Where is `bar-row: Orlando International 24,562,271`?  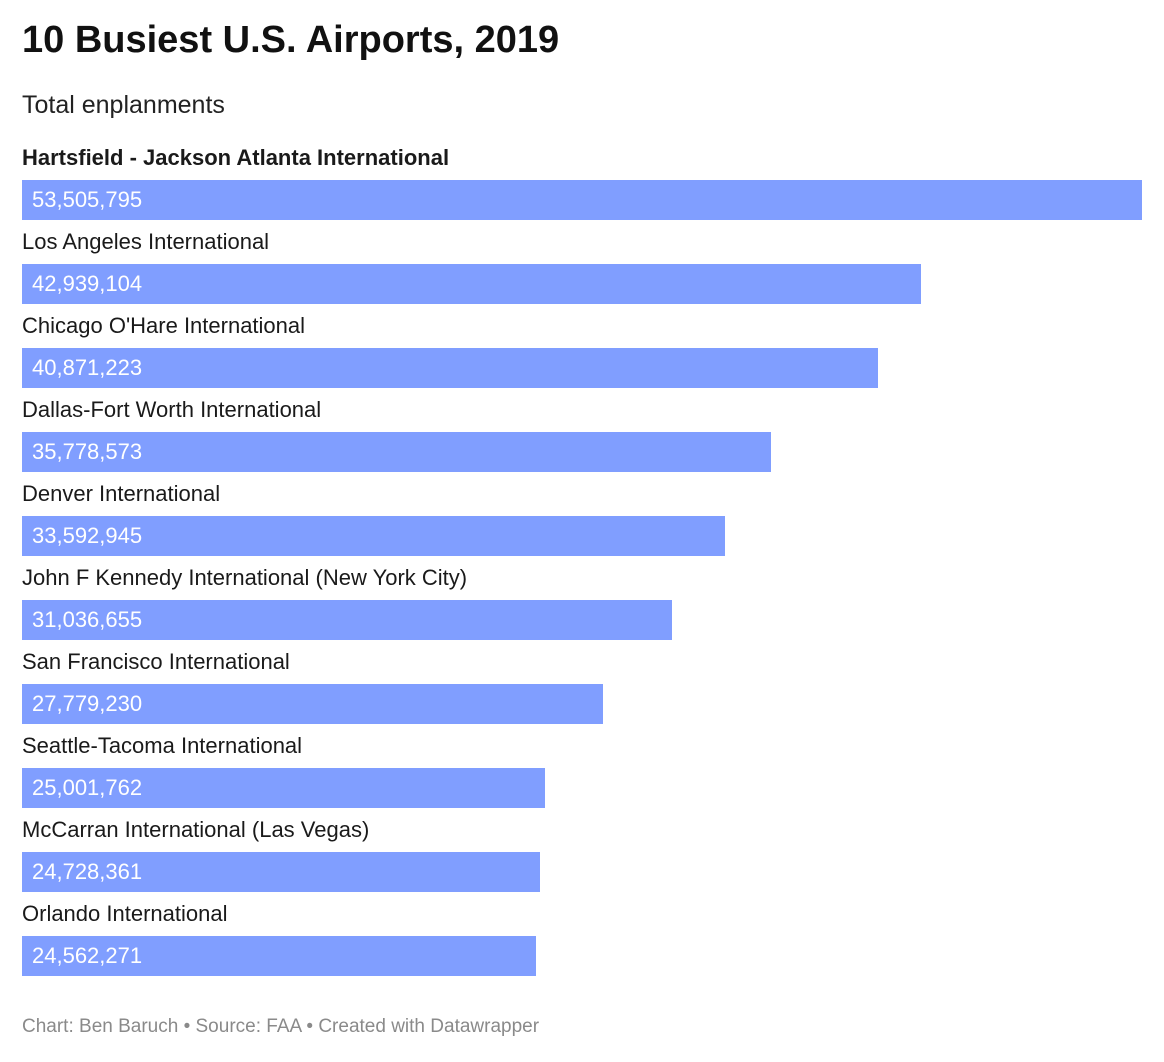 bar-row: Orlando International 24,562,271 is located at coordinates (582, 940).